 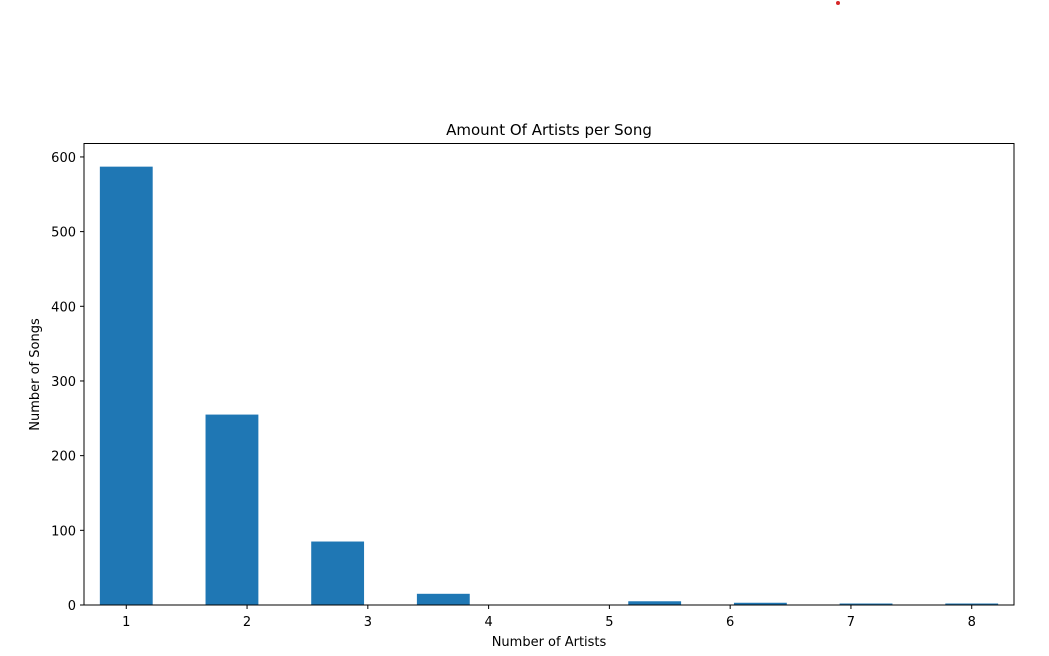 I want to click on x-axis: 1 2 3 4 5 6 7 8, so click(x=549, y=617).